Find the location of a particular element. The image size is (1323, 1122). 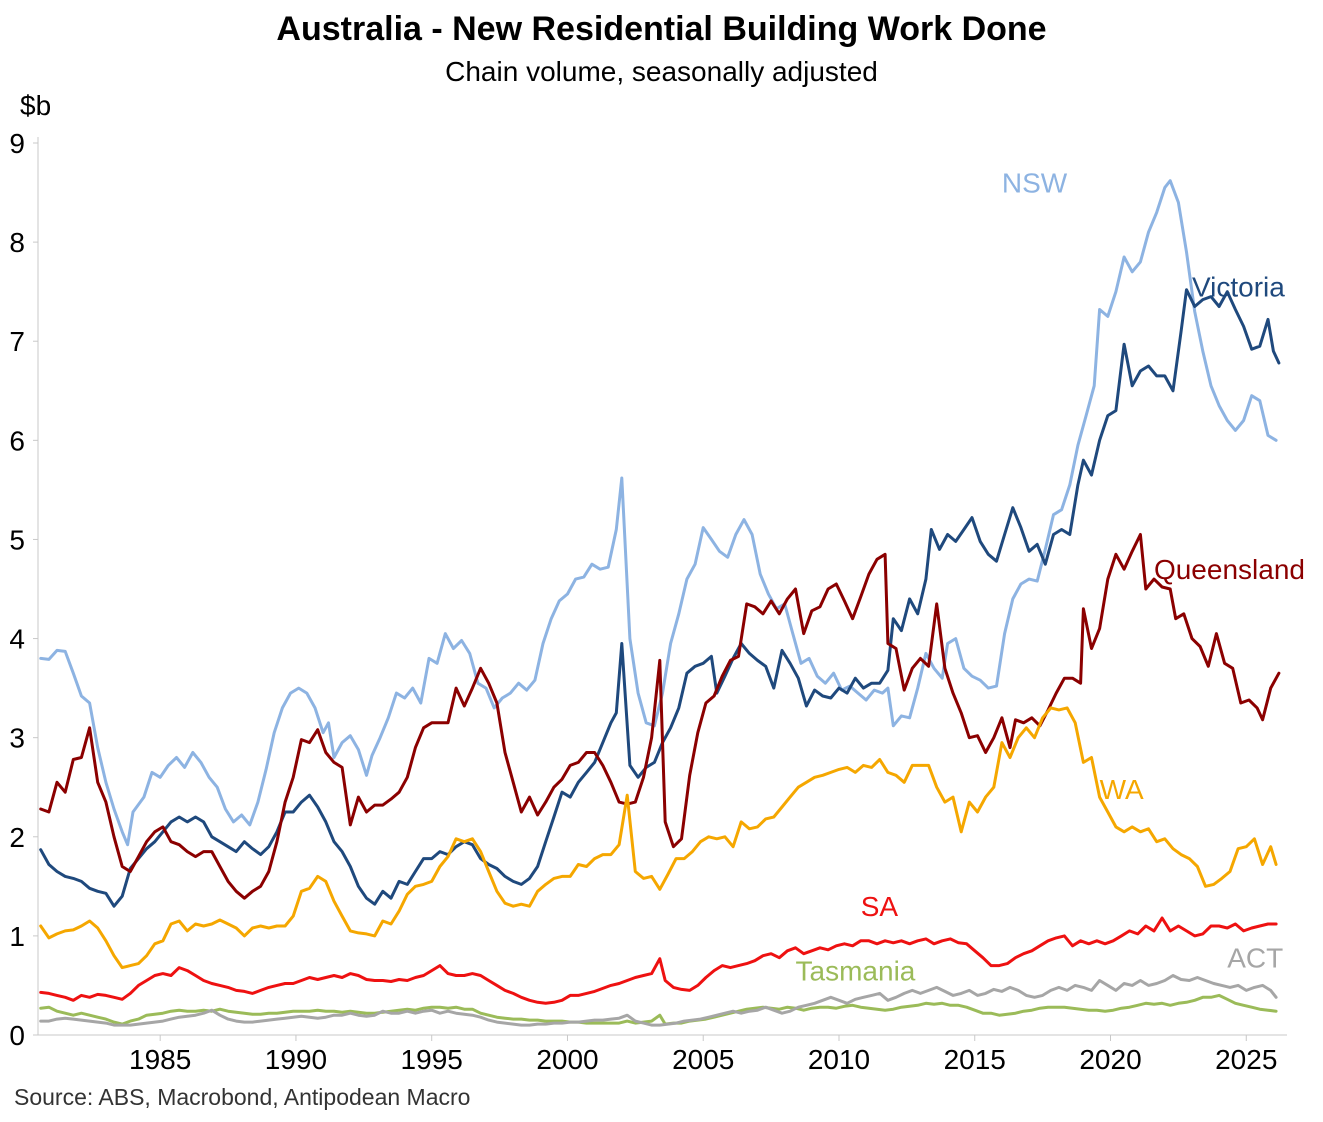

series-line-sa is located at coordinates (658, 960).